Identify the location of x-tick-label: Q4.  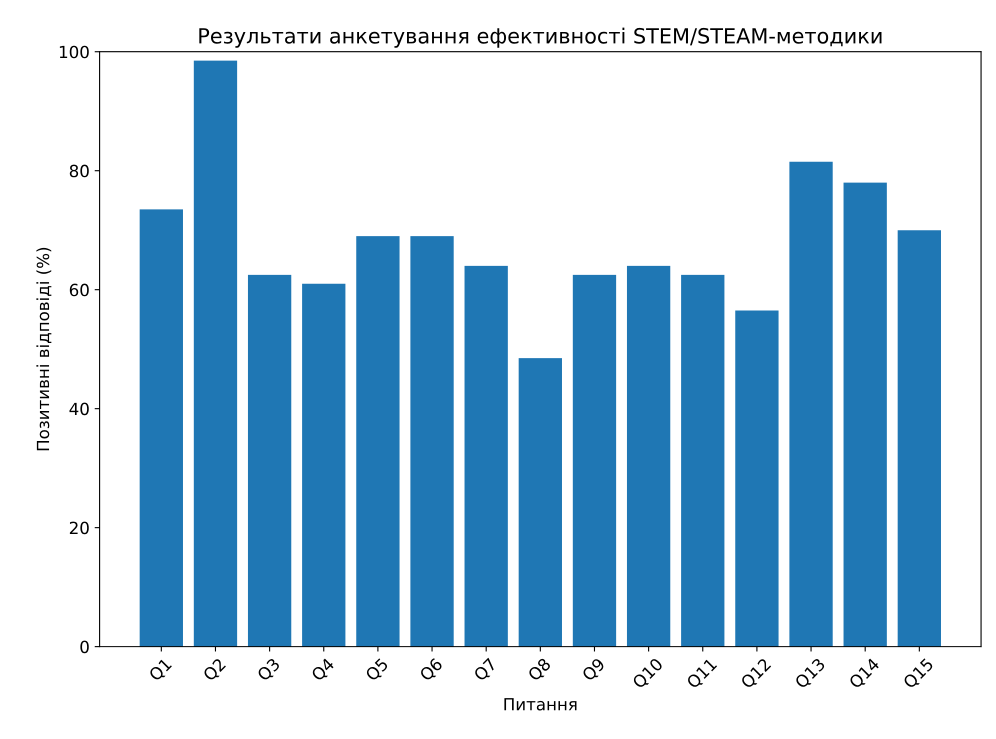
(323, 670).